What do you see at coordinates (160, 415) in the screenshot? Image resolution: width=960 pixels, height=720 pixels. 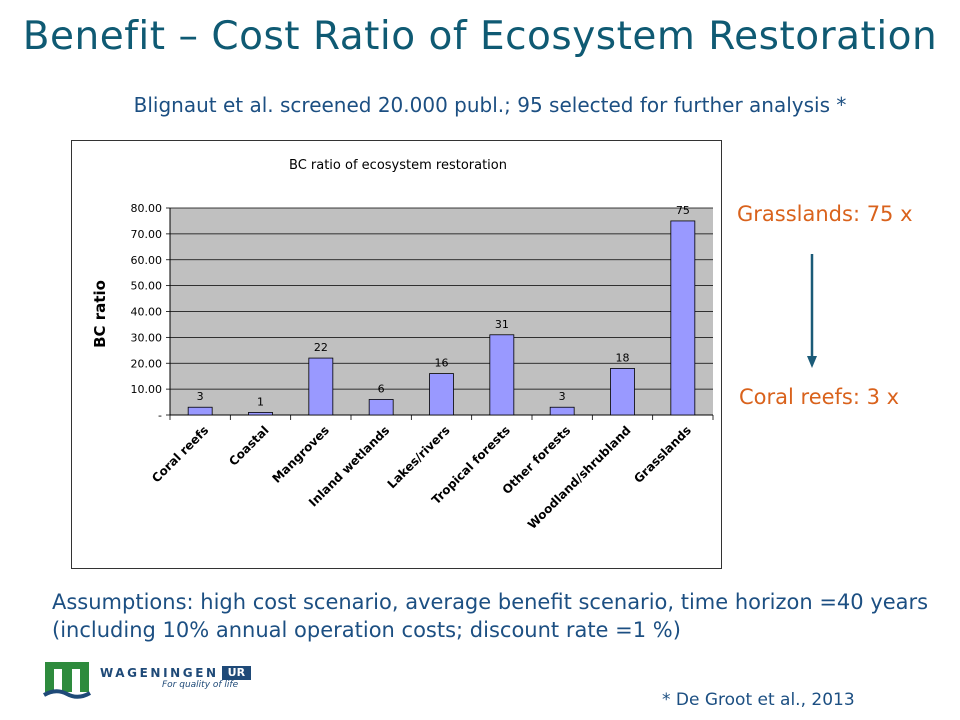 I see `y-tick-label: -` at bounding box center [160, 415].